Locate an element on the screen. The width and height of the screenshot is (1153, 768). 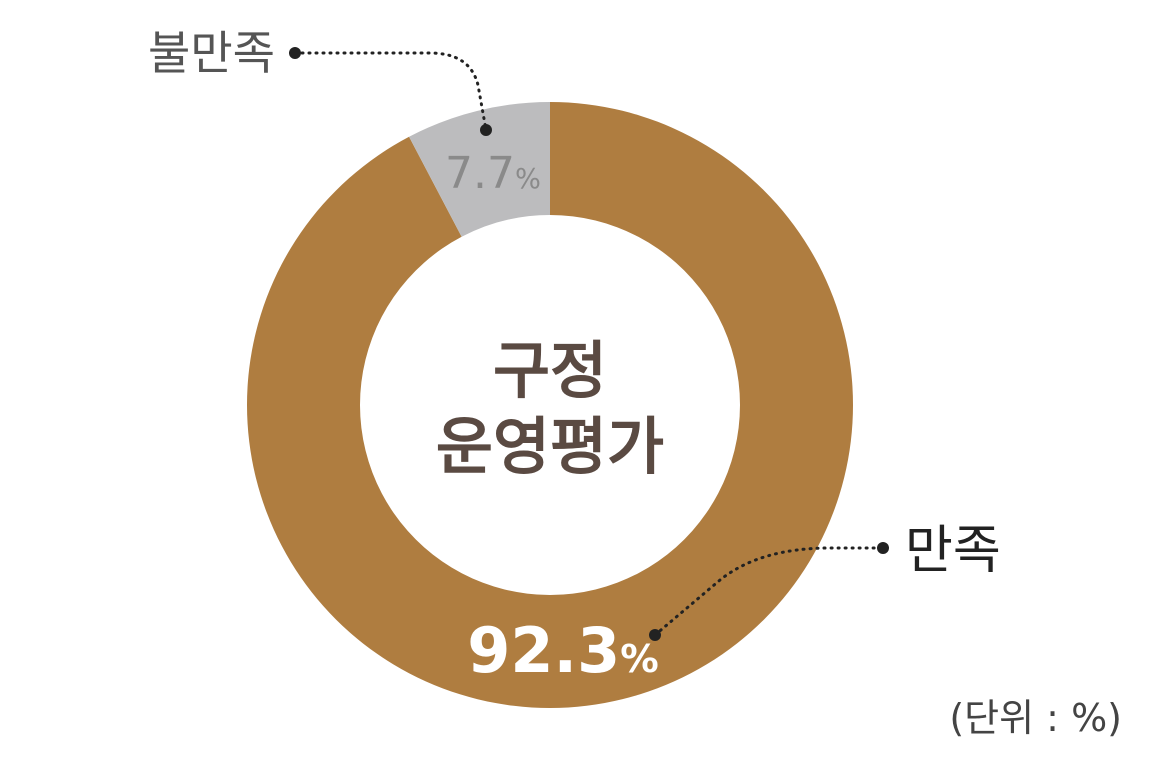
value-number-dissatisfied: 7.7 is located at coordinates (480, 173).